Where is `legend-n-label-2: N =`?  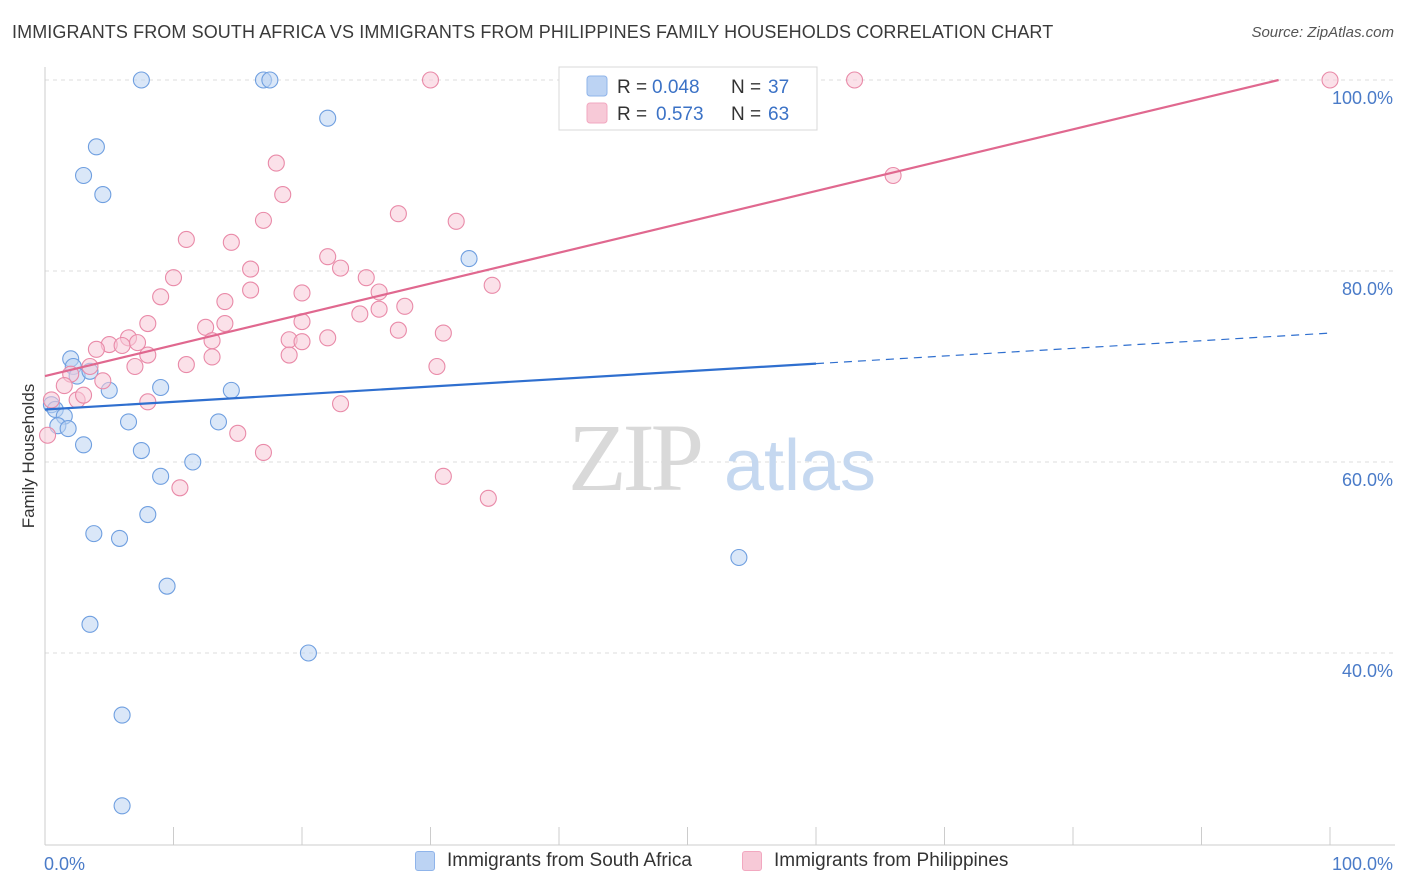
legend-n-label-2: N = is located at coordinates (746, 114).